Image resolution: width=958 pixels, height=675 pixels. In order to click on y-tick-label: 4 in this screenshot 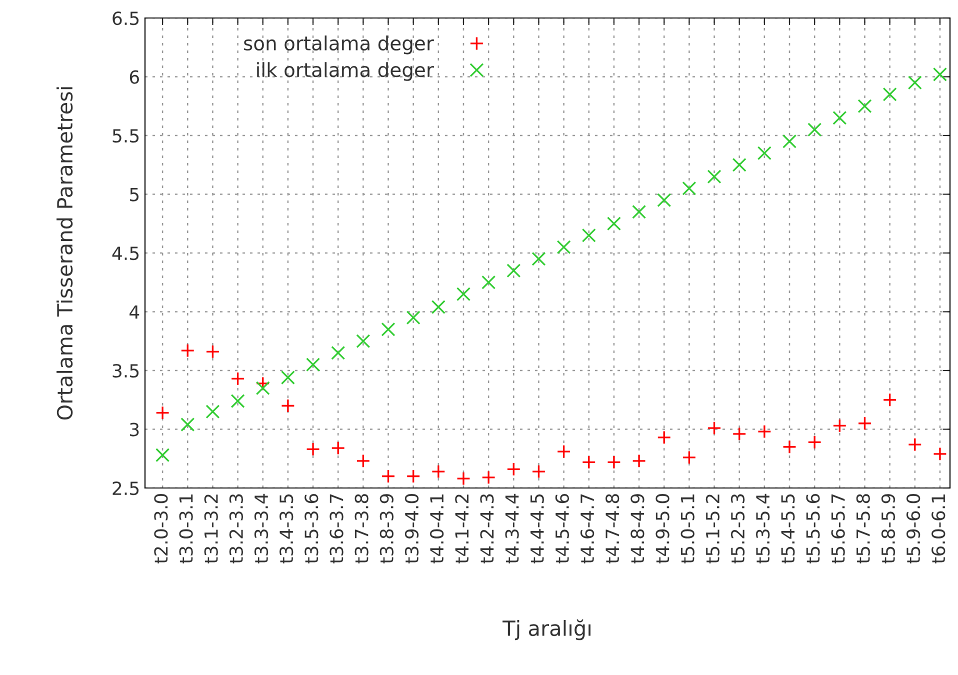, I will do `click(135, 312)`.